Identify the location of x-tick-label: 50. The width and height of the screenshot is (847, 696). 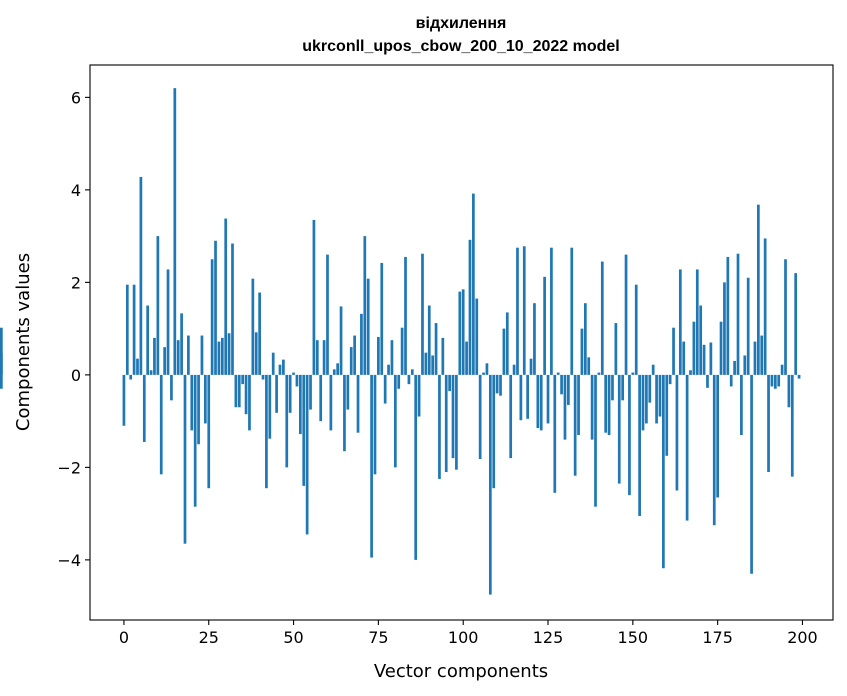
(293, 637).